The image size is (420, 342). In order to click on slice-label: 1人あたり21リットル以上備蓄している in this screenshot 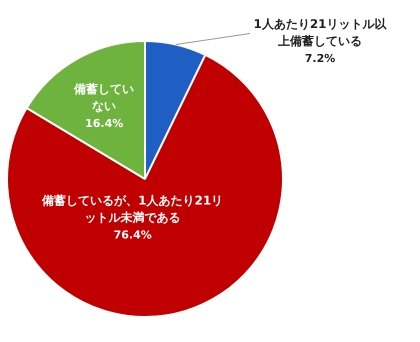, I will do `click(320, 32)`.